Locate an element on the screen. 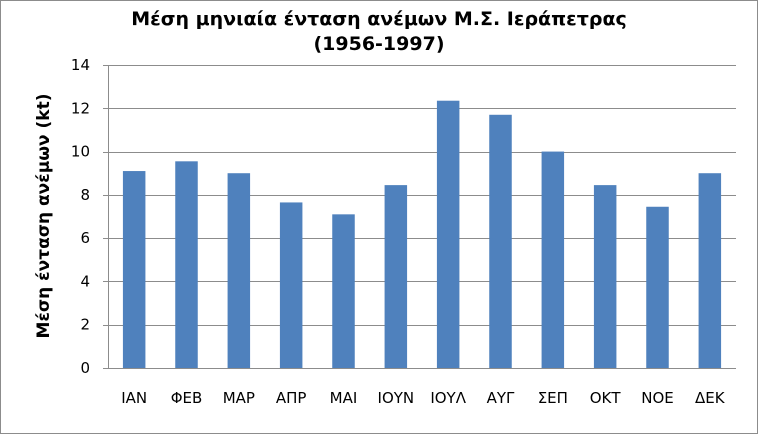 The width and height of the screenshot is (758, 434). x-tick-label: ΔΕΚ is located at coordinates (710, 398).